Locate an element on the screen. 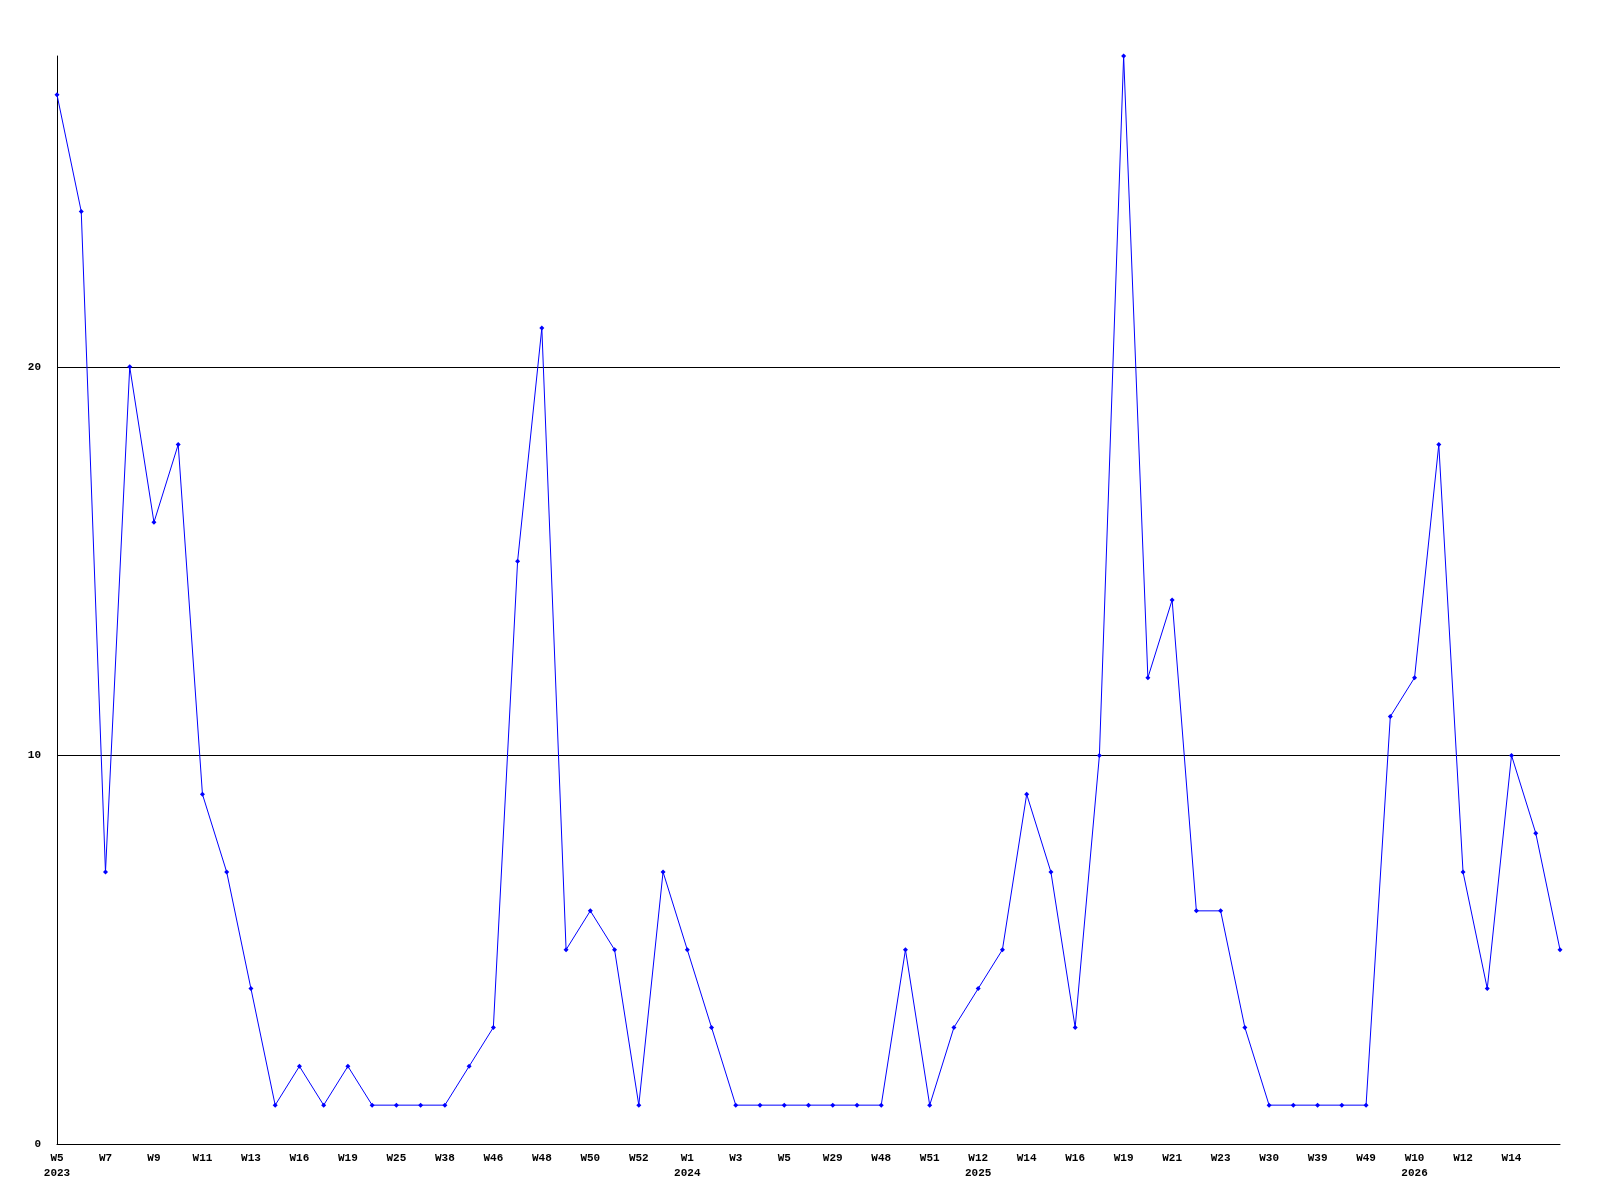  x-tick-label: W38 is located at coordinates (445, 1157).